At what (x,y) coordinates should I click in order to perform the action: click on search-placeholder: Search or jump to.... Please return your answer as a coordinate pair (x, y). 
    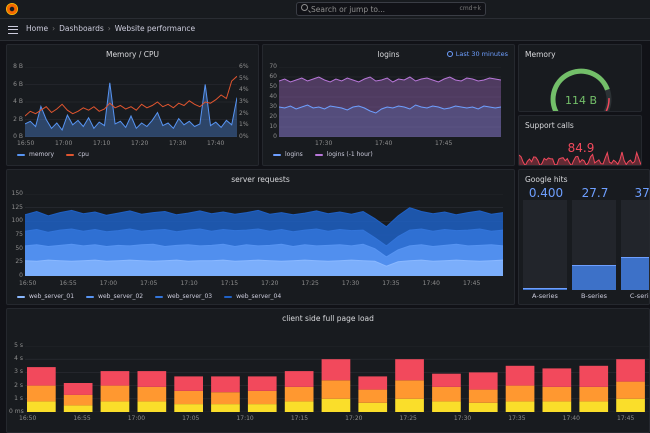
    Looking at the image, I should click on (348, 9).